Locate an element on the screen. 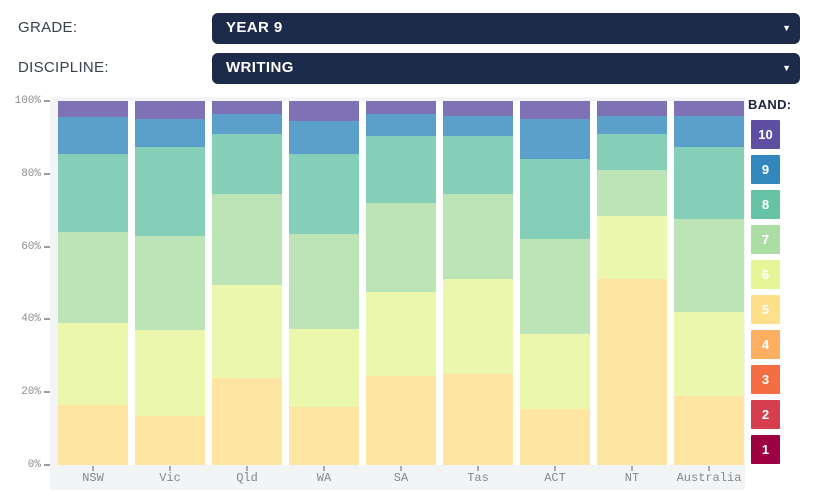 This screenshot has width=820, height=503. legend-swatch-band-6: 6 is located at coordinates (765, 274).